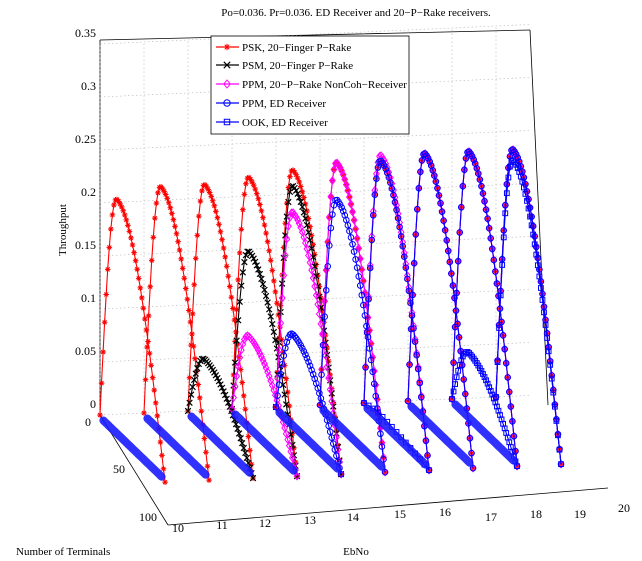  I want to click on x-tick-18: 18, so click(536, 514).